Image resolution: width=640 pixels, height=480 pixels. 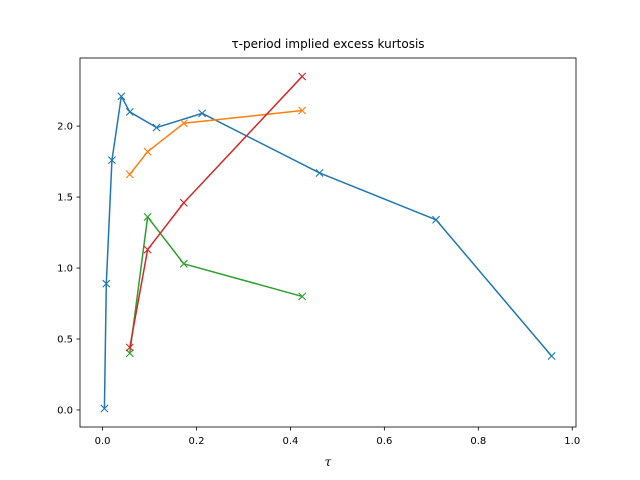 I want to click on x-tick-label: 0.8, so click(x=478, y=441).